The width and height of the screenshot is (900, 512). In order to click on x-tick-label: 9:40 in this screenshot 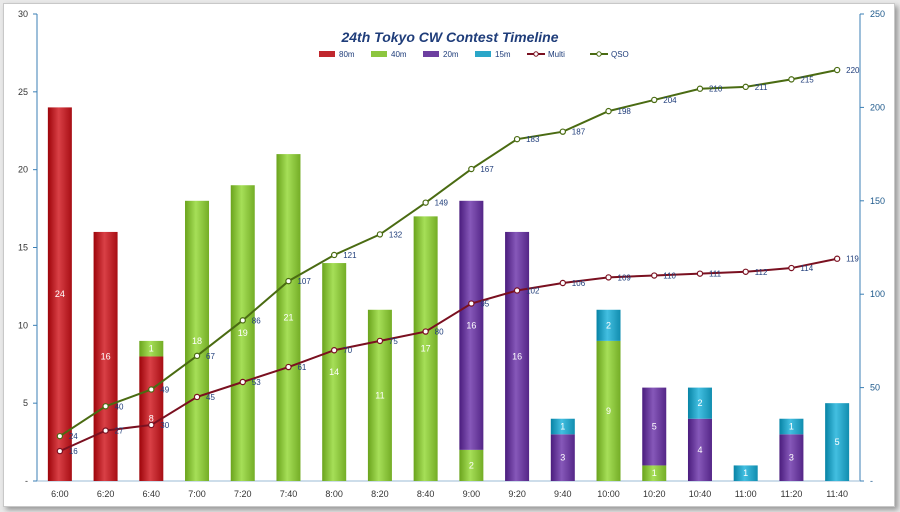, I will do `click(563, 494)`.